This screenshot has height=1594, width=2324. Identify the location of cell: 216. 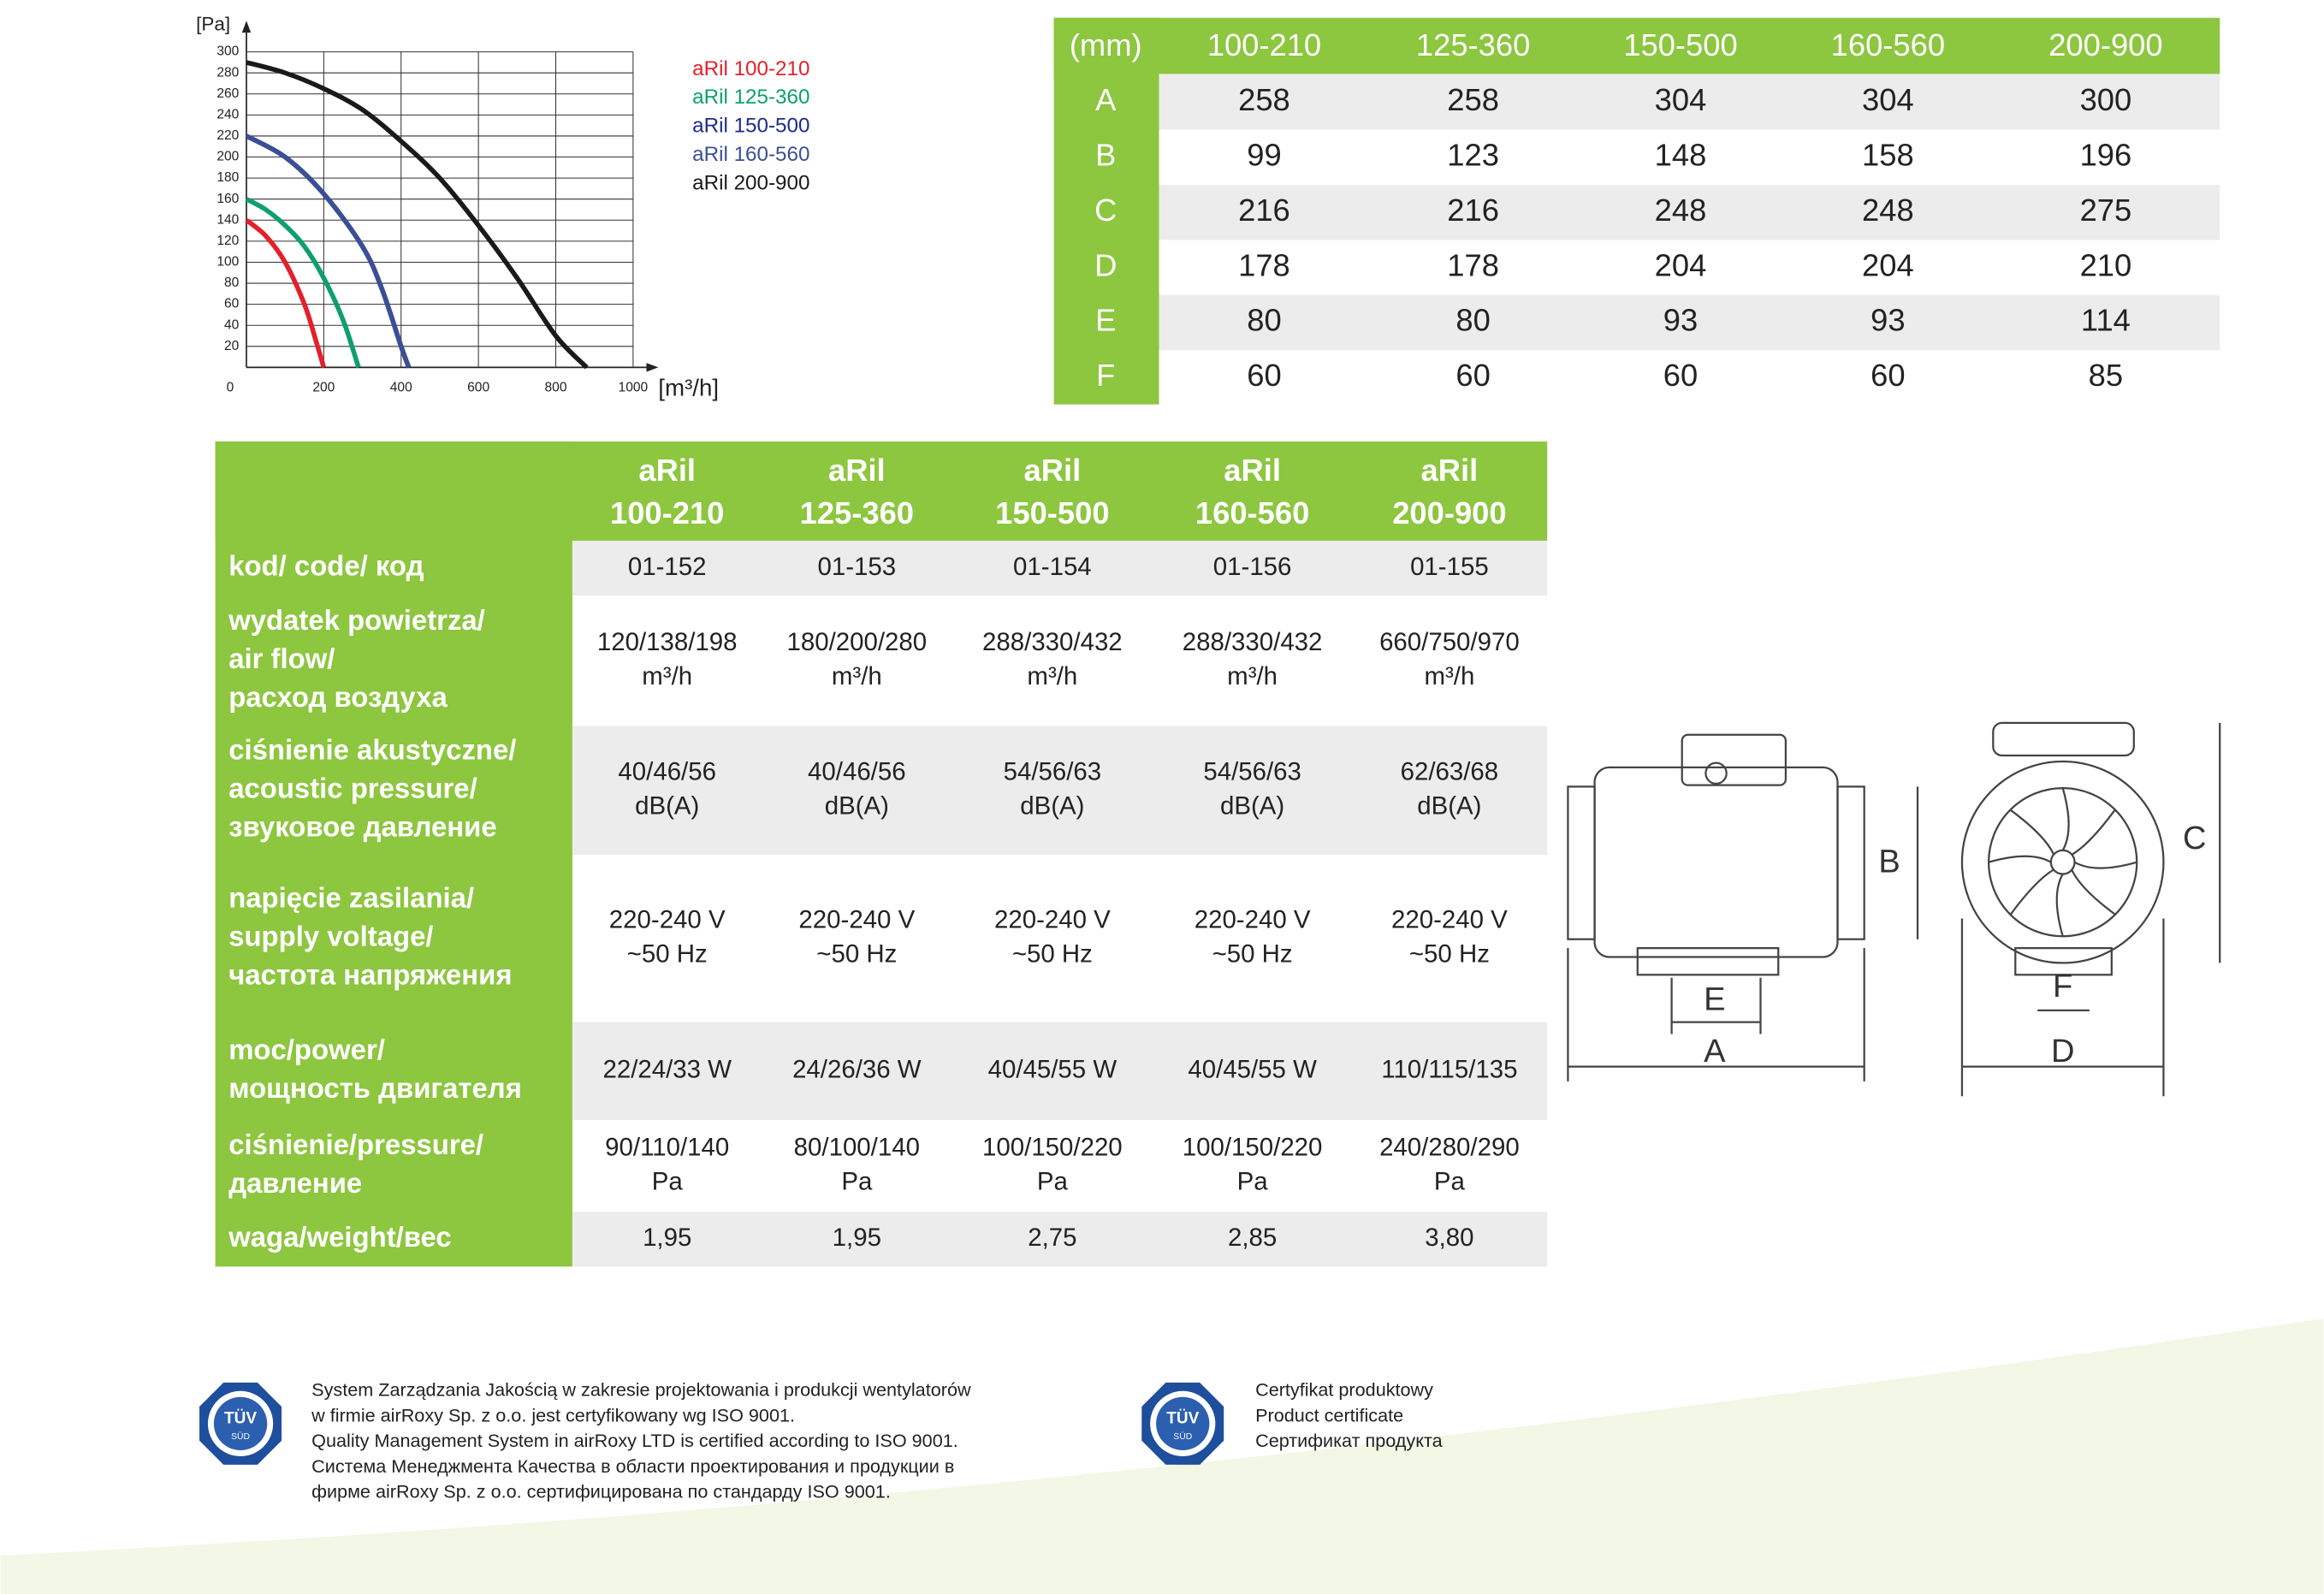
(1264, 210).